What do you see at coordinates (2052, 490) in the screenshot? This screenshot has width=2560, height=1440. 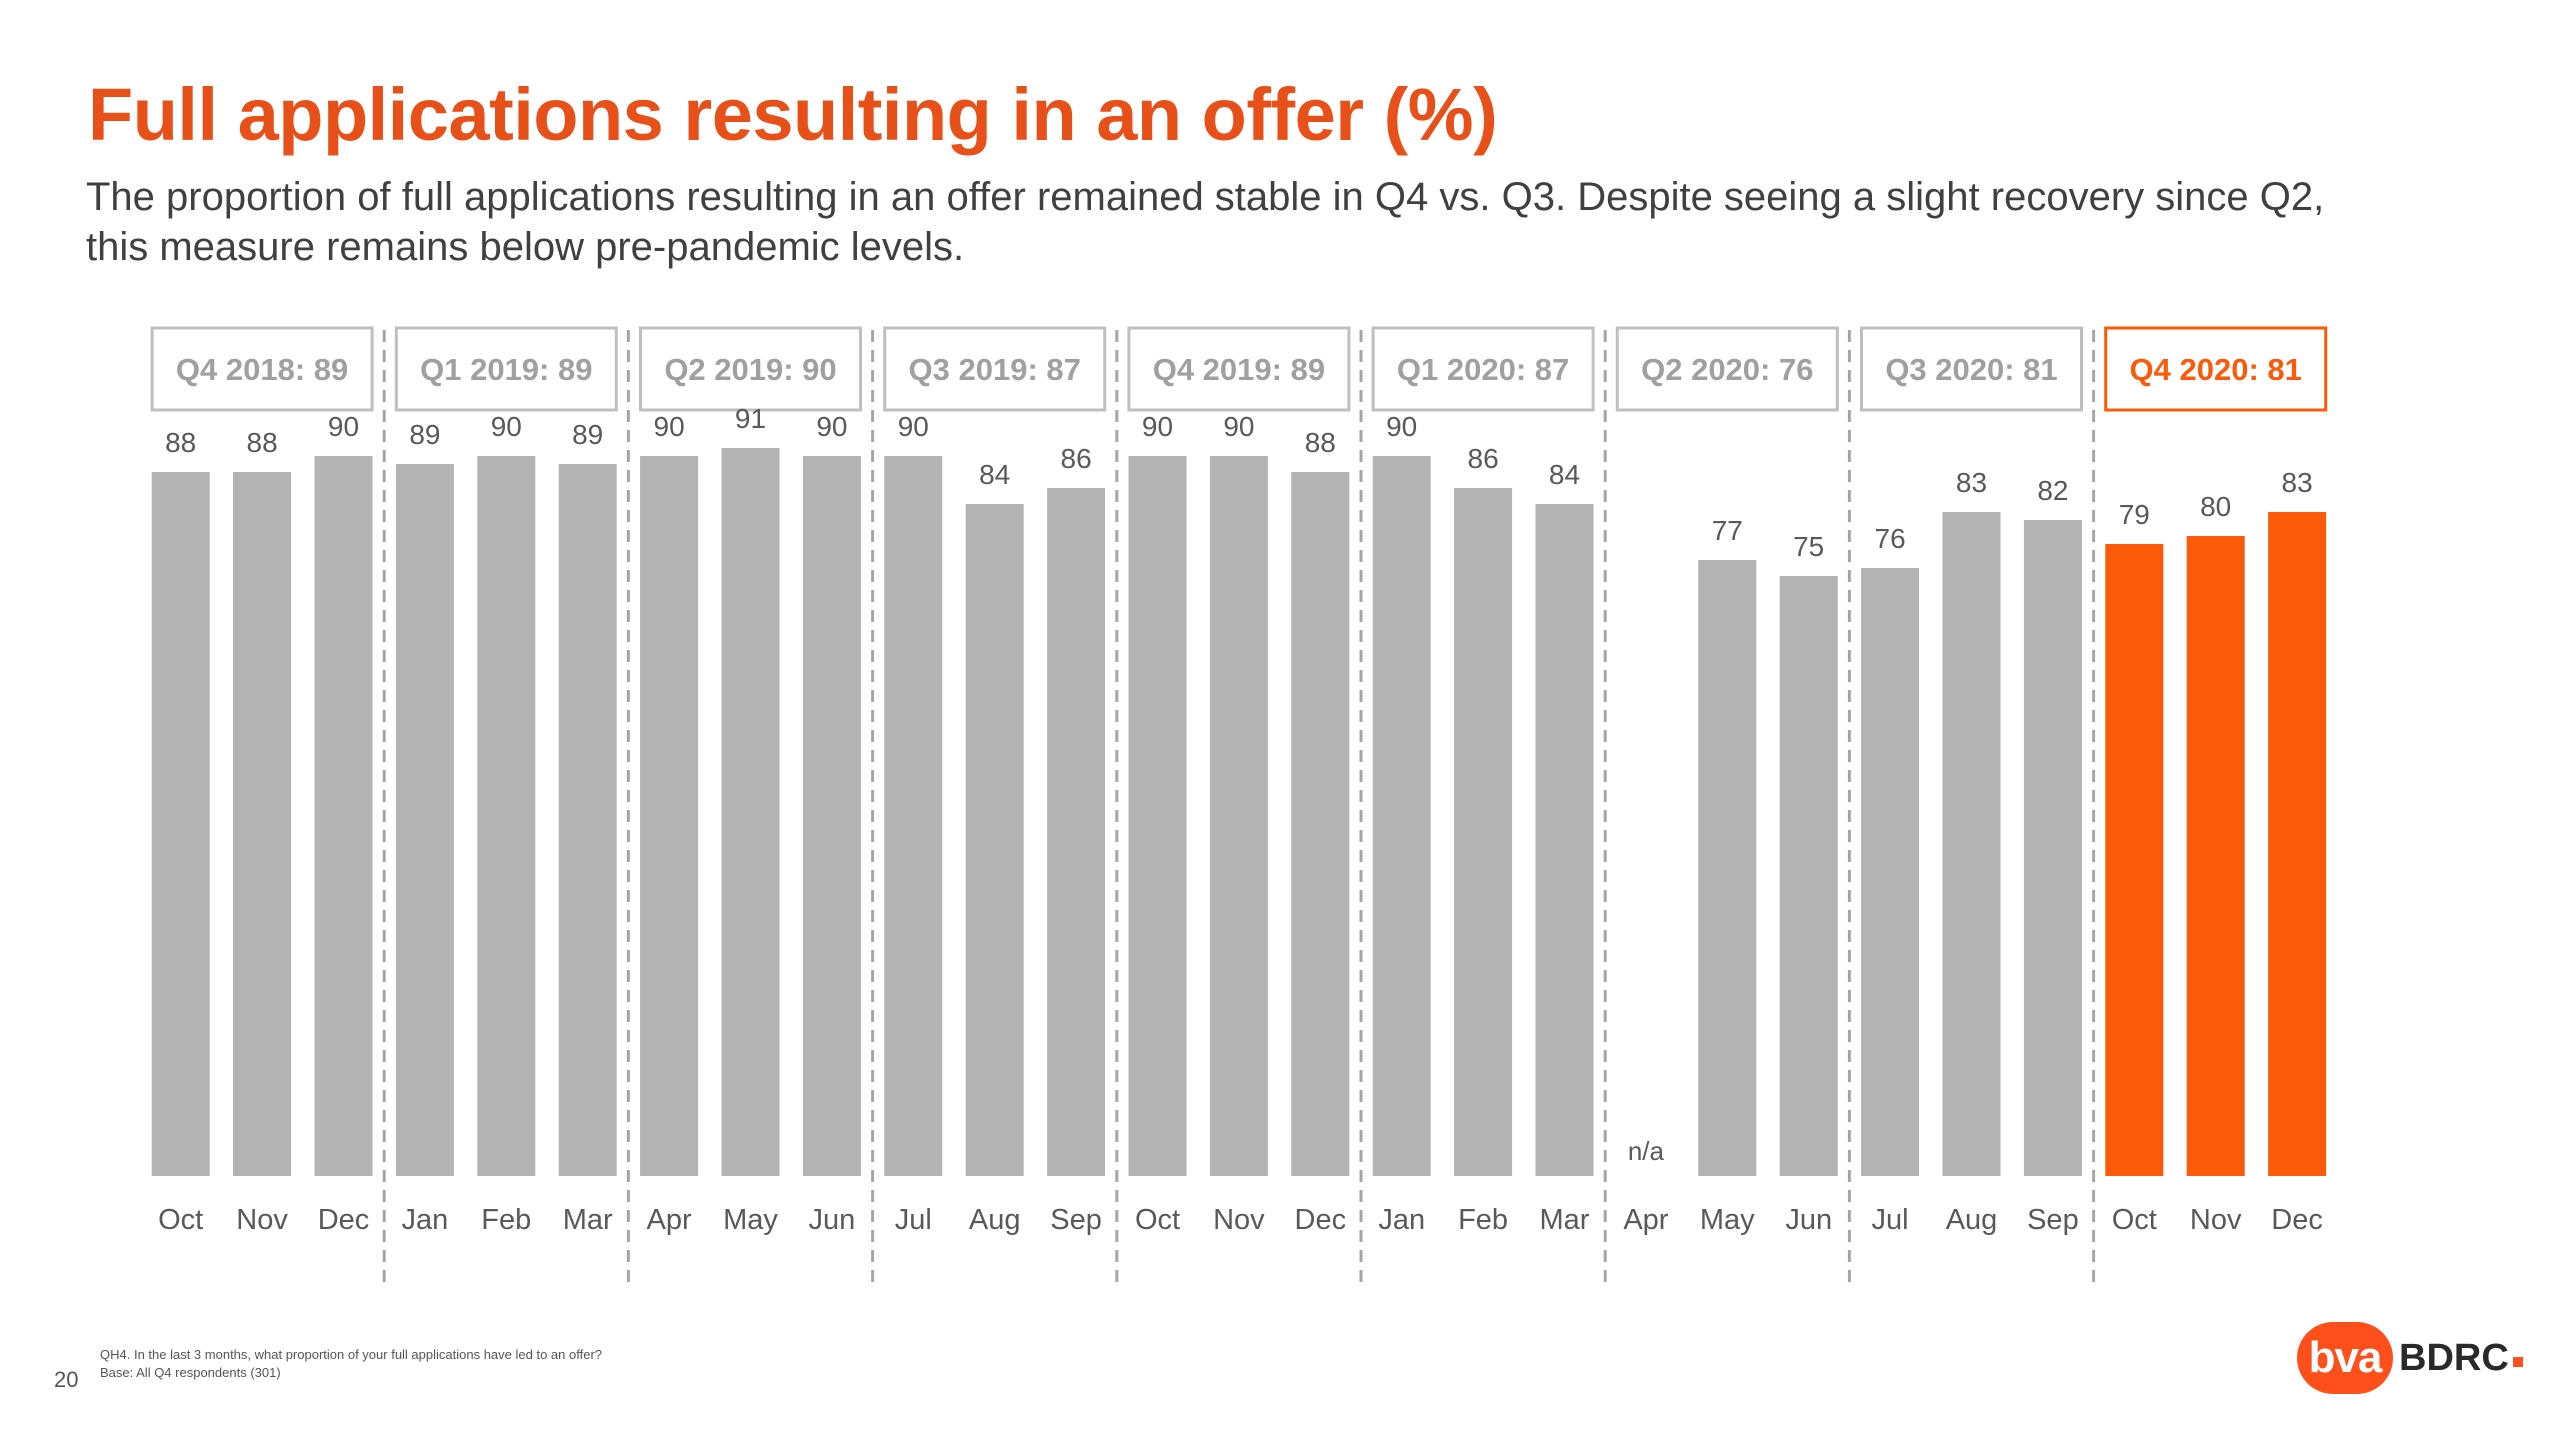 I see `data-label: 82` at bounding box center [2052, 490].